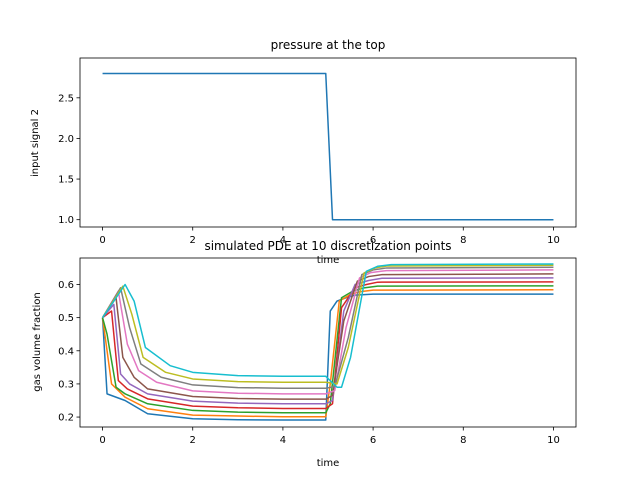 This screenshot has width=640, height=480. What do you see at coordinates (66, 180) in the screenshot?
I see `y-tick-label: 1.5` at bounding box center [66, 180].